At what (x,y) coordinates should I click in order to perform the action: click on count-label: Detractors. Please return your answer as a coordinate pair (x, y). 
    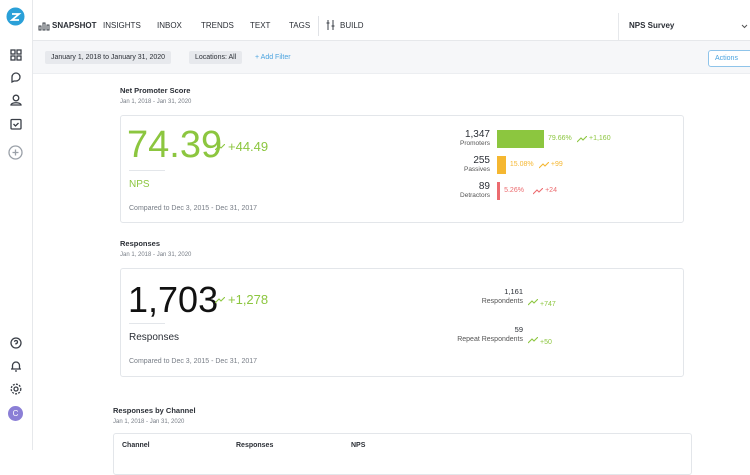
    Looking at the image, I should click on (475, 195).